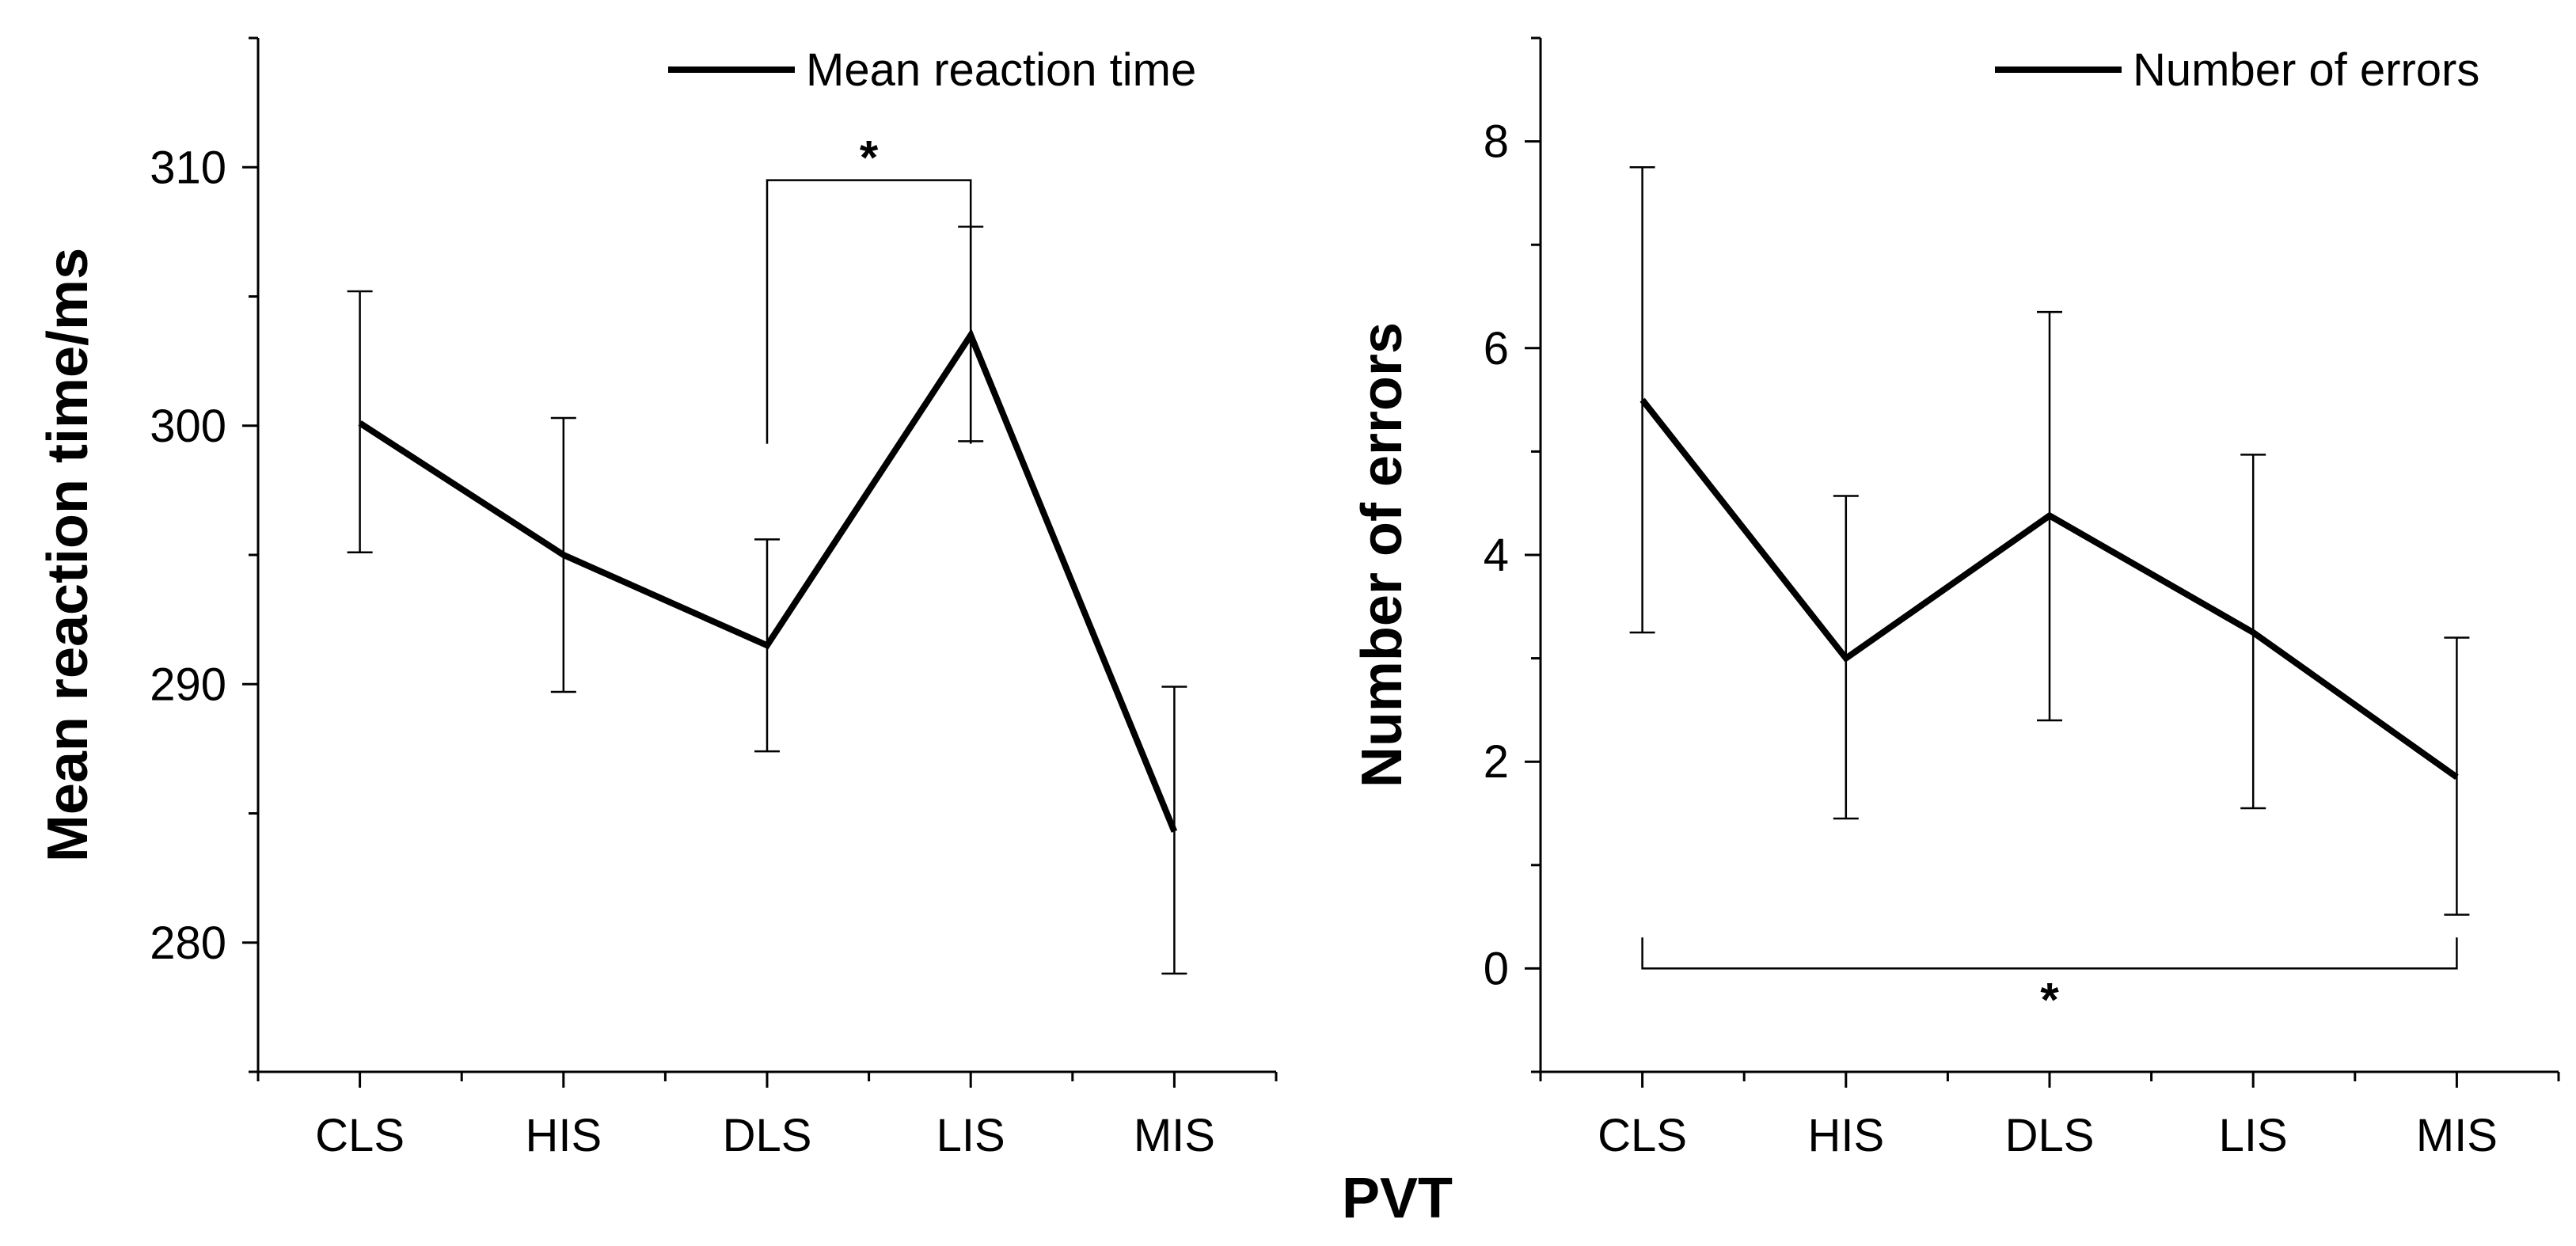 This screenshot has height=1246, width=2576. I want to click on y-tick-label: 6, so click(1496, 348).